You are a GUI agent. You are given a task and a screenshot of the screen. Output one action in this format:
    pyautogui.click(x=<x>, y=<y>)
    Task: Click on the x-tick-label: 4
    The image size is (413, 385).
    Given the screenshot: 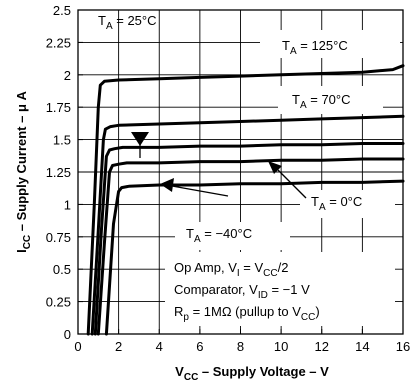 What is the action you would take?
    pyautogui.click(x=159, y=346)
    